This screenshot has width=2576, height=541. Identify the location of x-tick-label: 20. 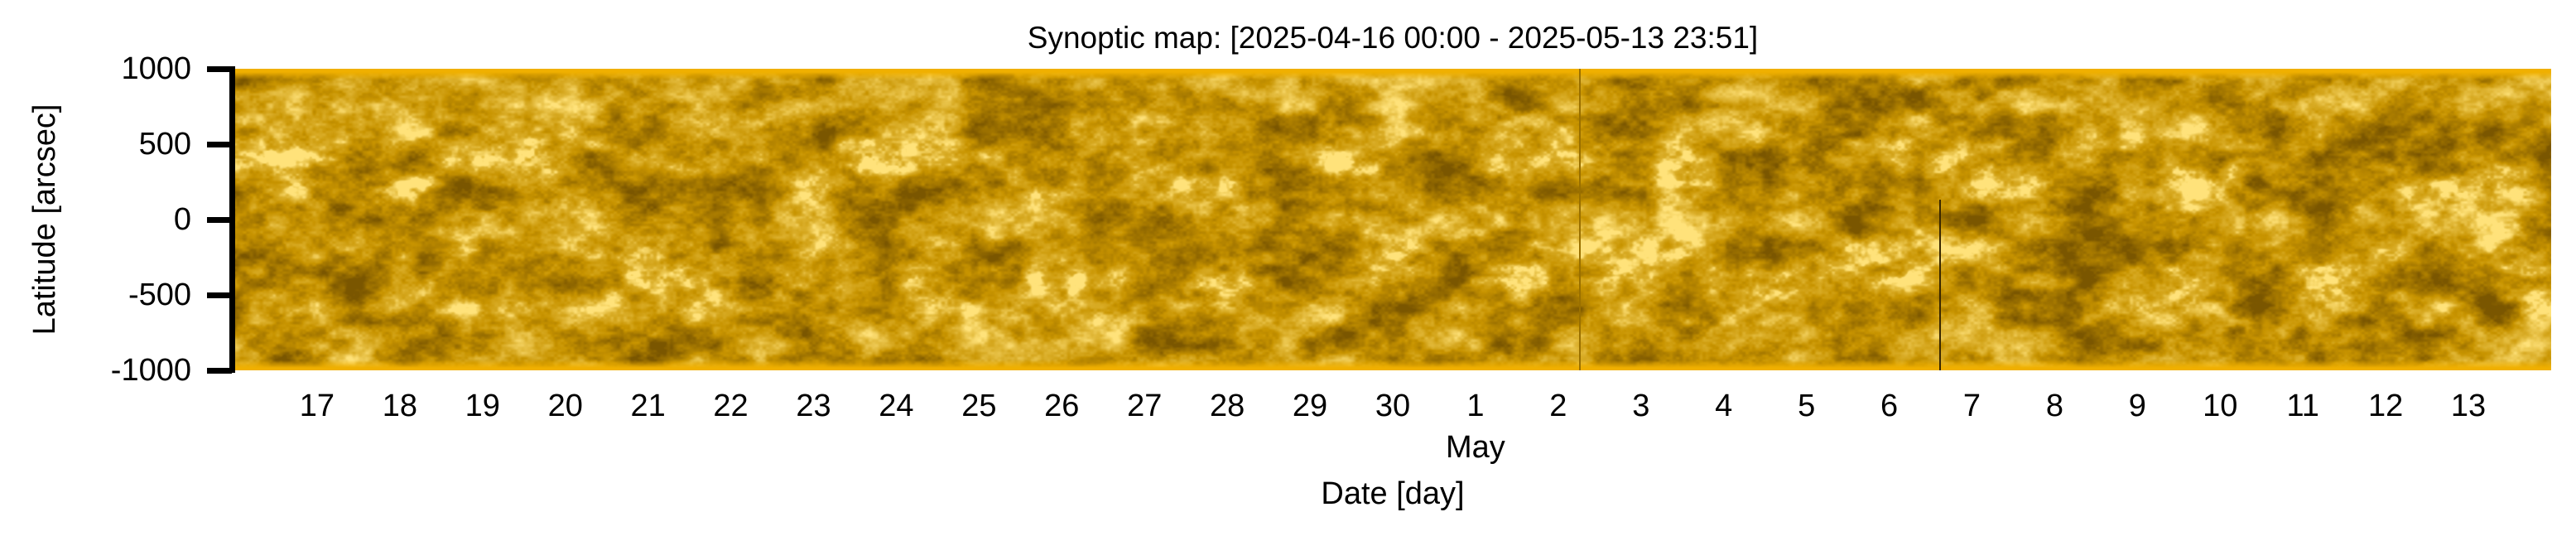
(565, 406).